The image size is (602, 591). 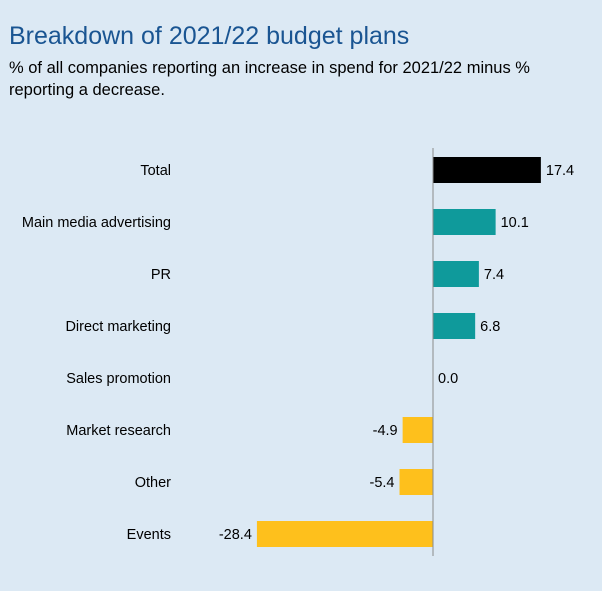 What do you see at coordinates (153, 483) in the screenshot?
I see `category-label: Other` at bounding box center [153, 483].